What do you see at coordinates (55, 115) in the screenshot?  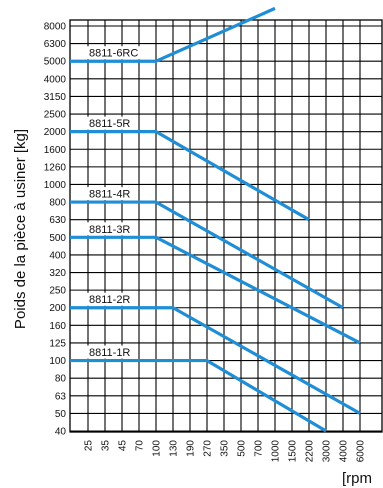 I see `y-tick-label: 2500` at bounding box center [55, 115].